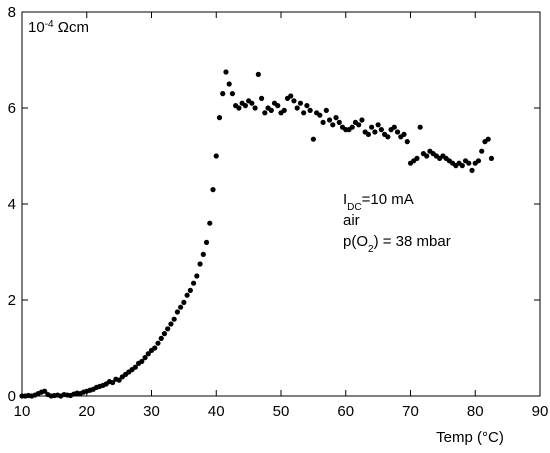 The height and width of the screenshot is (453, 550). I want to click on x-tick-label: 40, so click(216, 411).